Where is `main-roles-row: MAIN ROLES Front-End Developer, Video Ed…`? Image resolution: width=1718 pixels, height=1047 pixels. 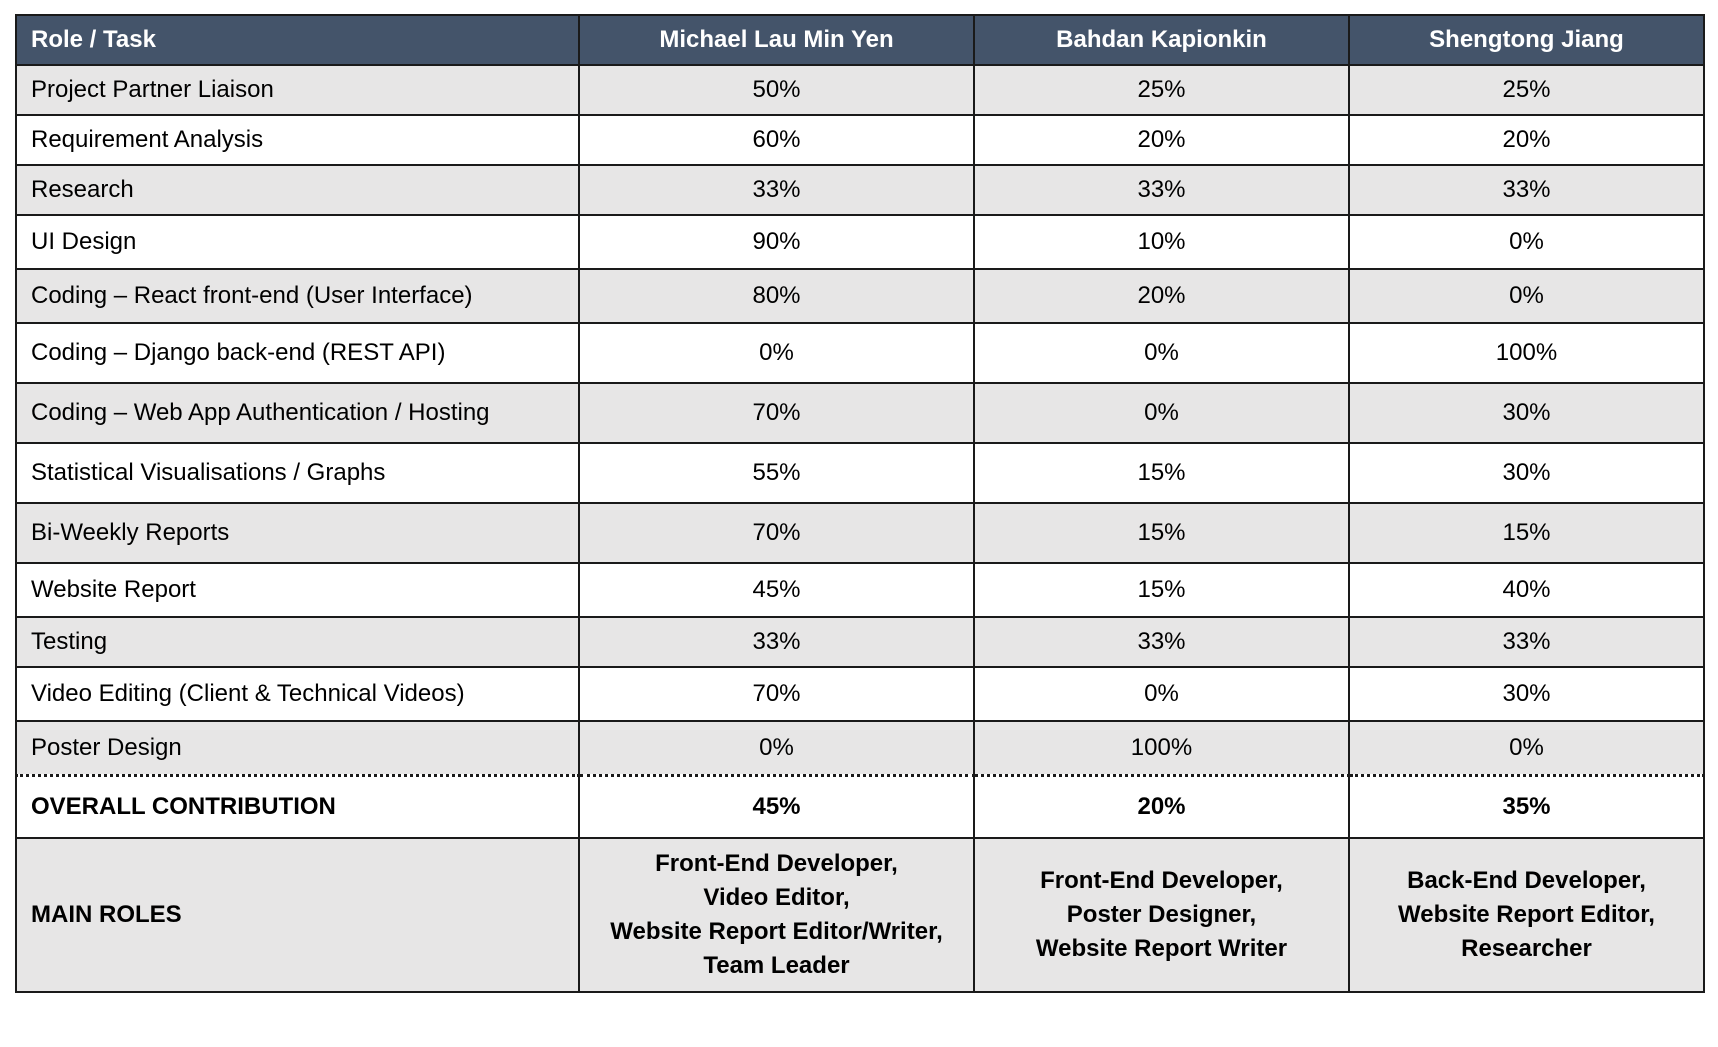
main-roles-row: MAIN ROLES Front-End Developer, Video Ed… is located at coordinates (860, 915).